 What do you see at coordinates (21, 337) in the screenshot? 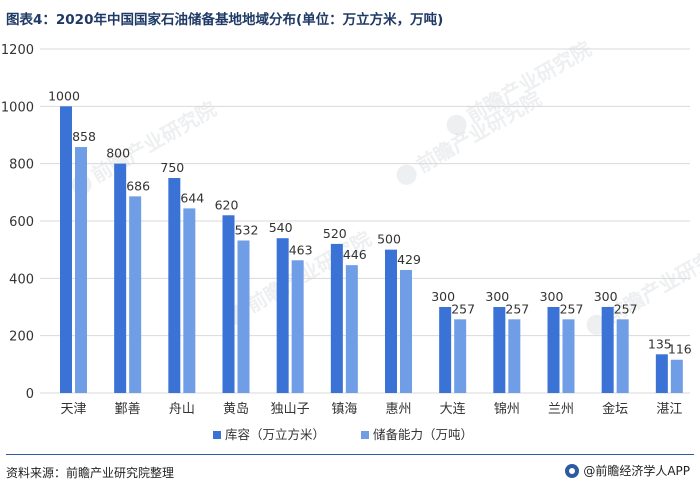
I see `y-tick-label: 200` at bounding box center [21, 337].